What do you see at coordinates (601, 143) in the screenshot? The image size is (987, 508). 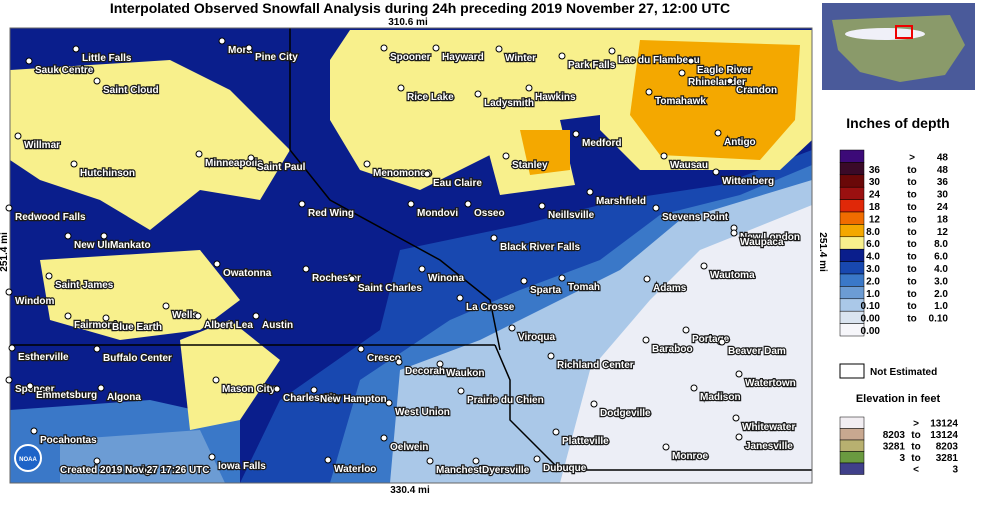 I see `city-label: Medford` at bounding box center [601, 143].